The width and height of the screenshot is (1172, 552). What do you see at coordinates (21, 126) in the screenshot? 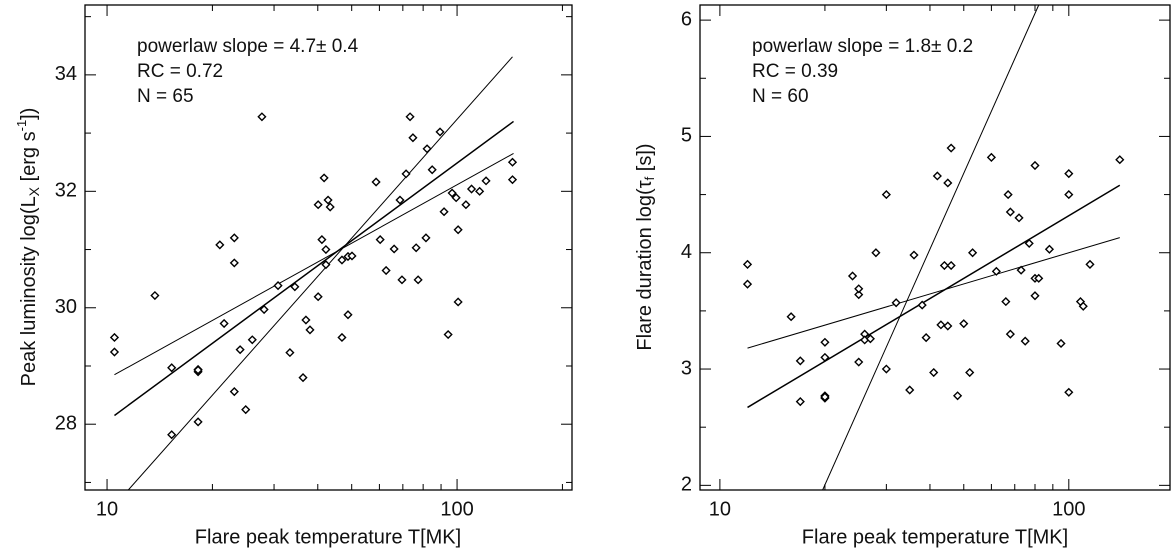
I see `label-superscript: -1` at bounding box center [21, 126].